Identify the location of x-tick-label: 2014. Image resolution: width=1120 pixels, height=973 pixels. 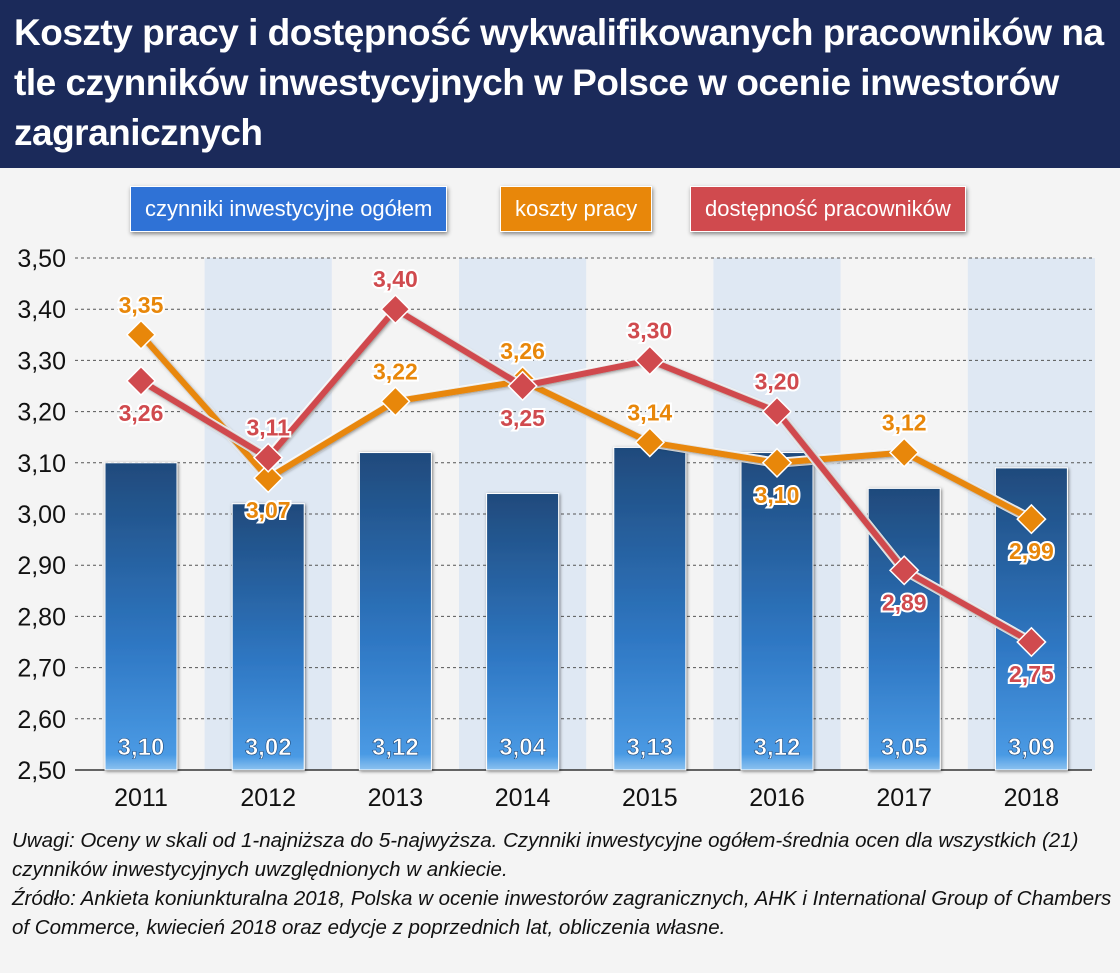
(523, 798).